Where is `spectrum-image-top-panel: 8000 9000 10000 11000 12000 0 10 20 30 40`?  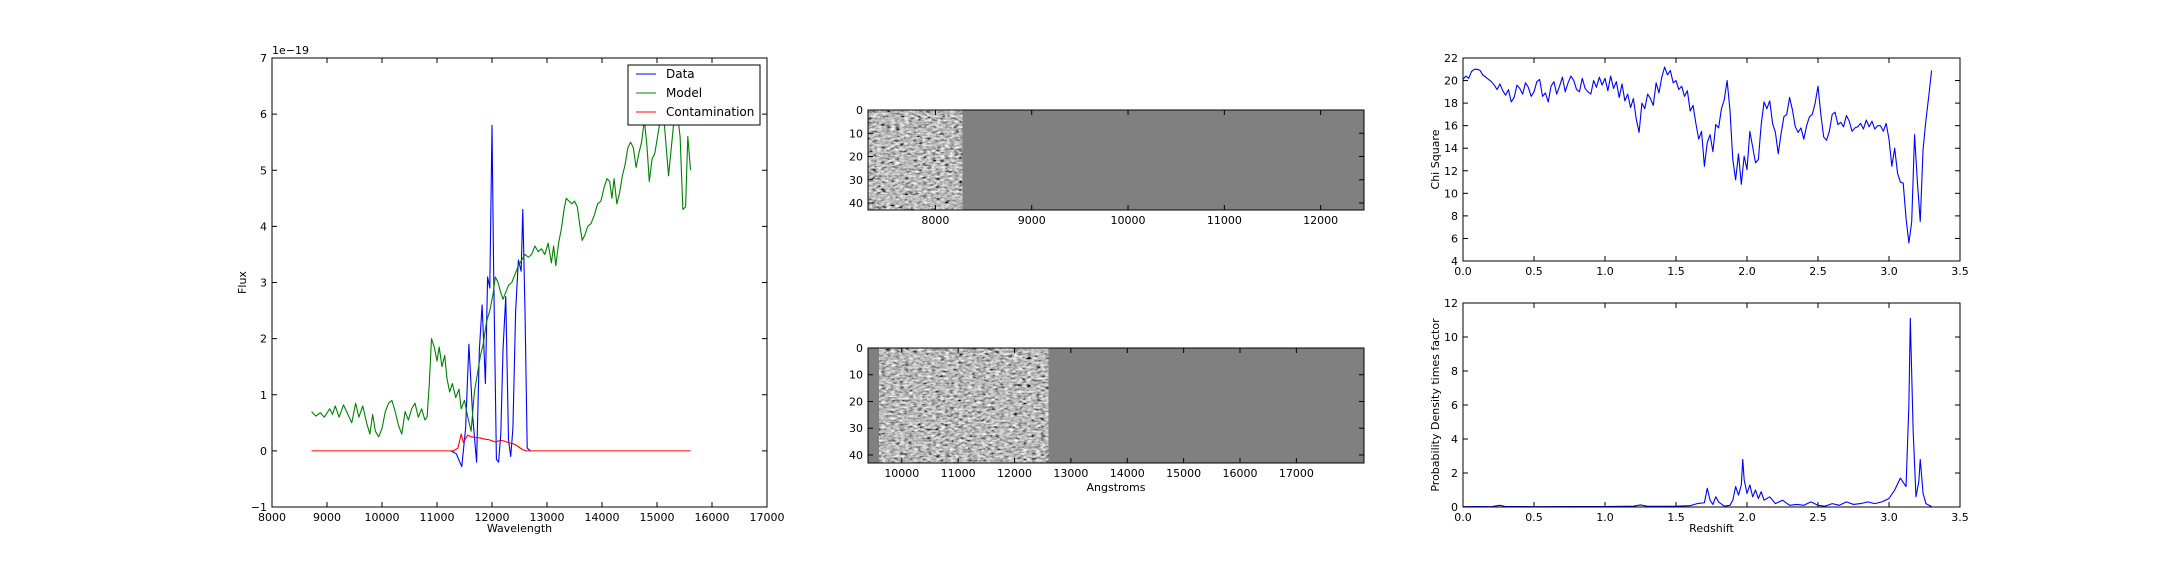 spectrum-image-top-panel: 8000 9000 10000 11000 12000 0 10 20 30 40 is located at coordinates (1107, 165).